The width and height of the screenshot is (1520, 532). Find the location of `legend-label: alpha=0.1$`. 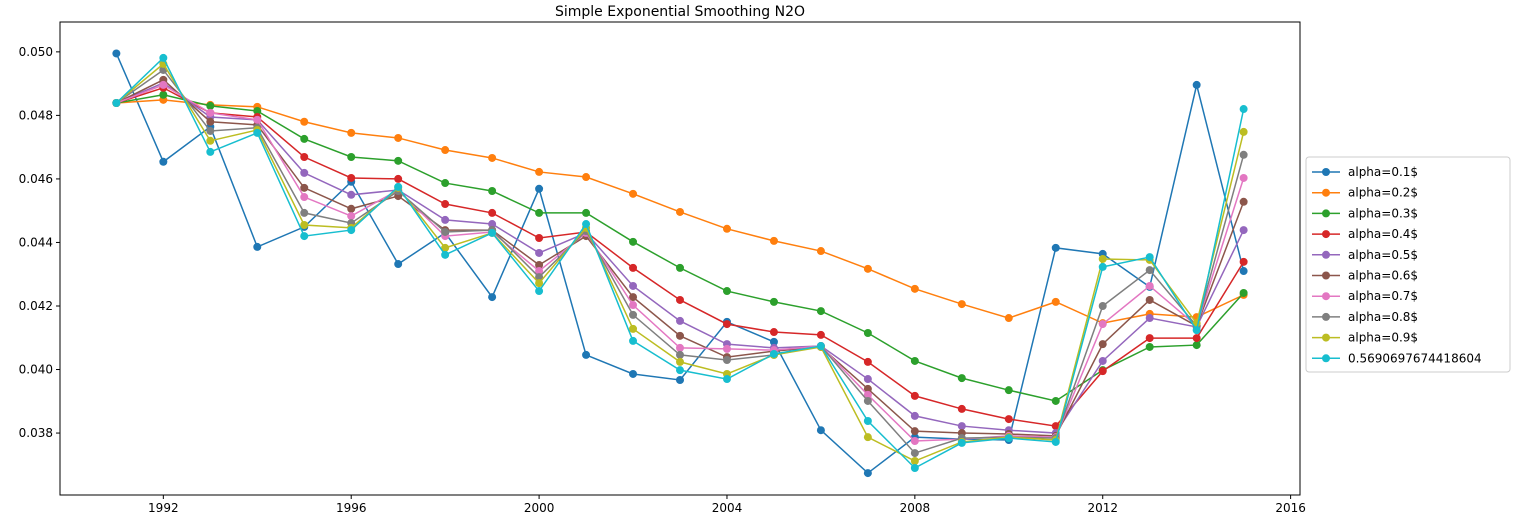

legend-label: alpha=0.1$ is located at coordinates (1383, 172).